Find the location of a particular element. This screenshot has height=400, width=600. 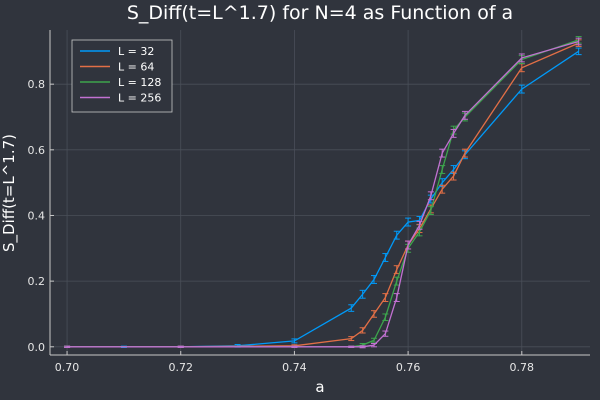

legend-label: L = 128 is located at coordinates (139, 82).